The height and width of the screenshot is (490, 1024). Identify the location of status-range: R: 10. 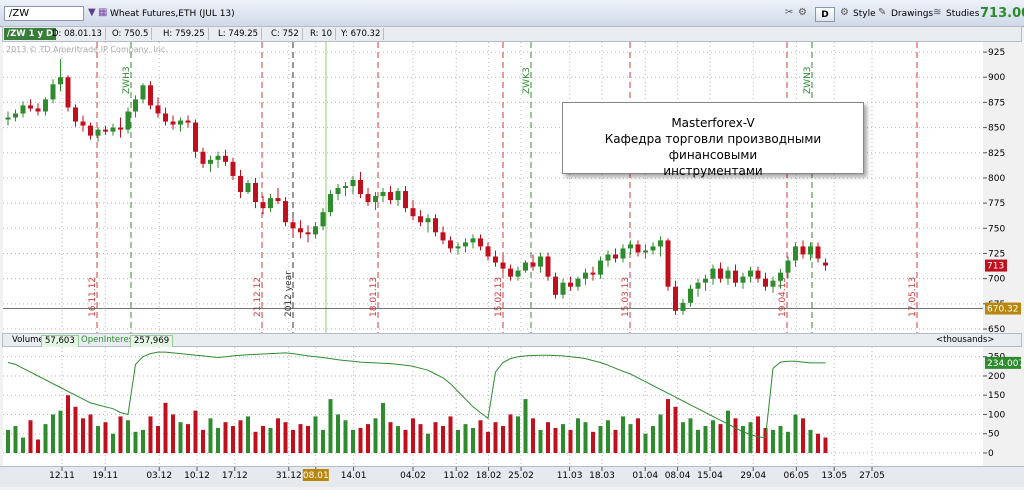
(321, 34).